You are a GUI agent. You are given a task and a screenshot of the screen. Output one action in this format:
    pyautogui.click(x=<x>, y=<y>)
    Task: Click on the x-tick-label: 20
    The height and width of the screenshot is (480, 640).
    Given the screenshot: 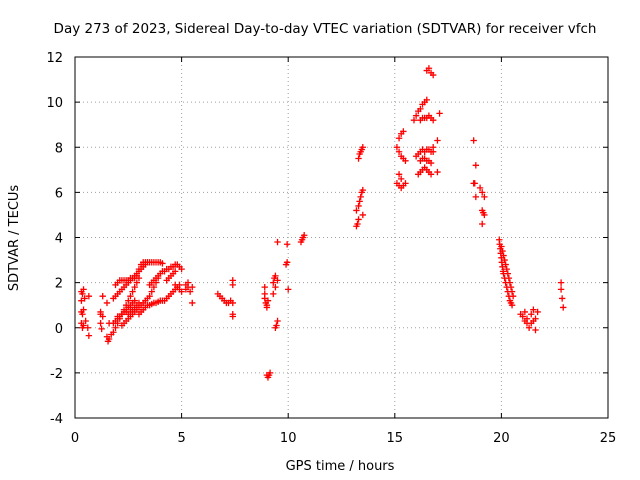 What is the action you would take?
    pyautogui.click(x=501, y=438)
    